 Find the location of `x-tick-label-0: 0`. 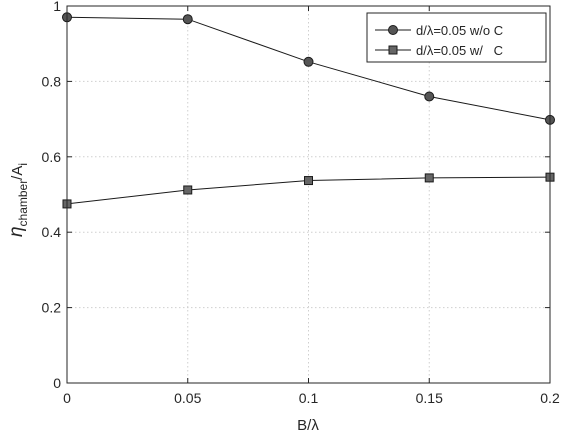

x-tick-label-0: 0 is located at coordinates (67, 398).